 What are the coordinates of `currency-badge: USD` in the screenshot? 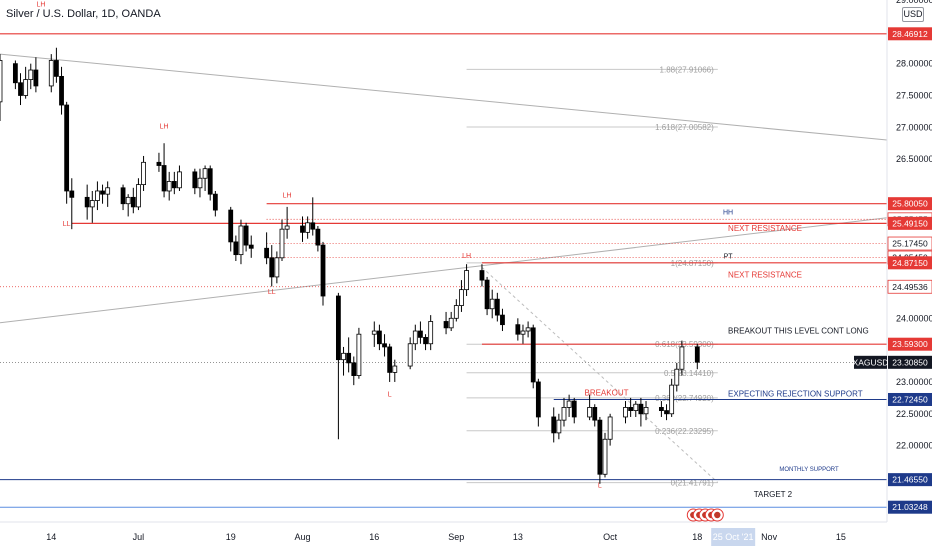 It's located at (913, 14).